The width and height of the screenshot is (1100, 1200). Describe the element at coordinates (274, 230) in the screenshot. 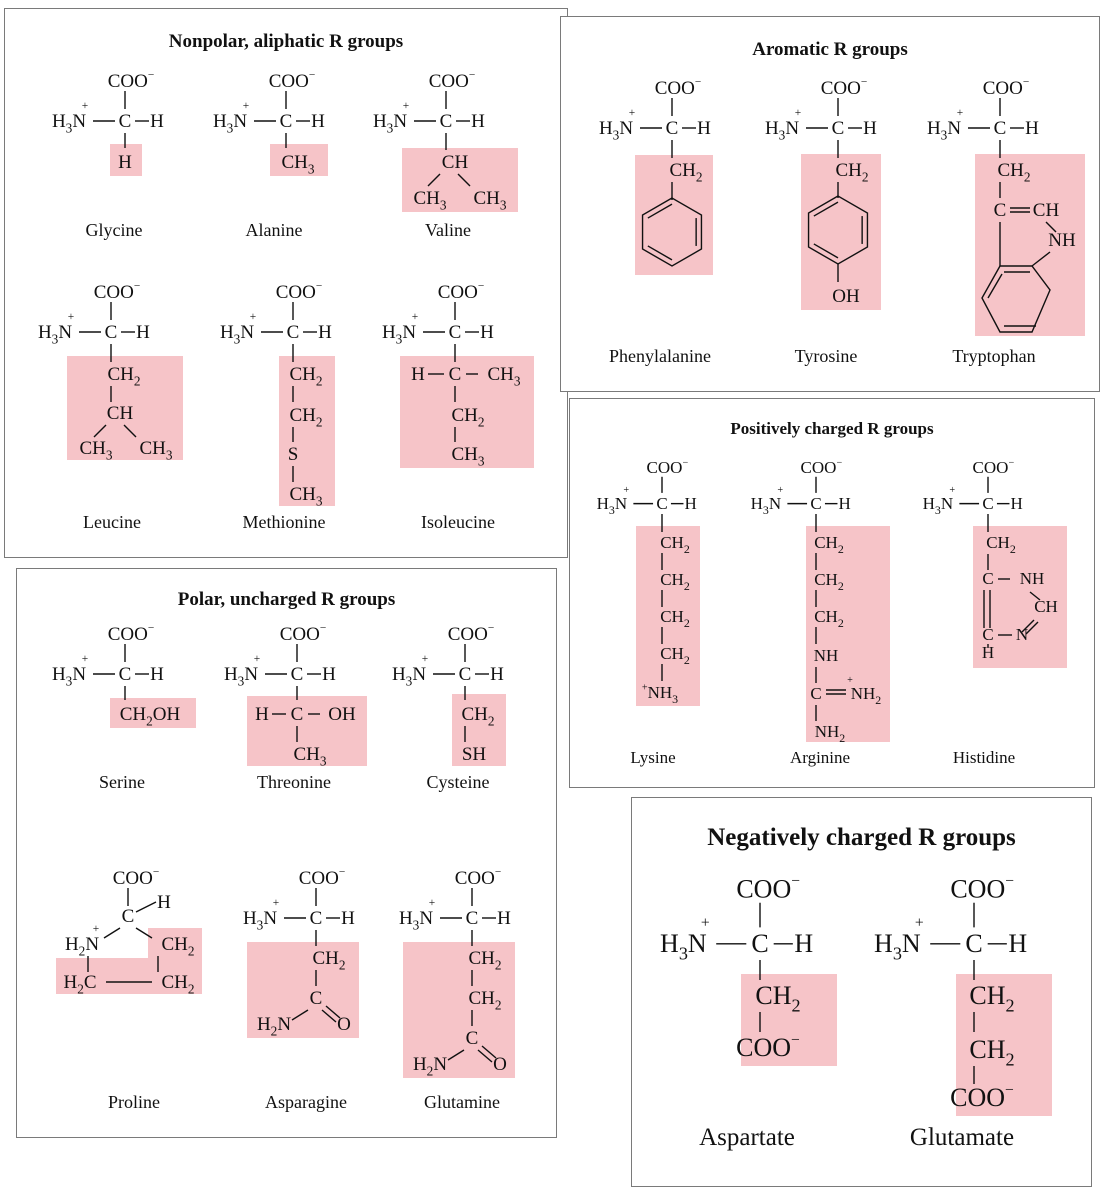

I see `name-alanine: Alanine` at that location.